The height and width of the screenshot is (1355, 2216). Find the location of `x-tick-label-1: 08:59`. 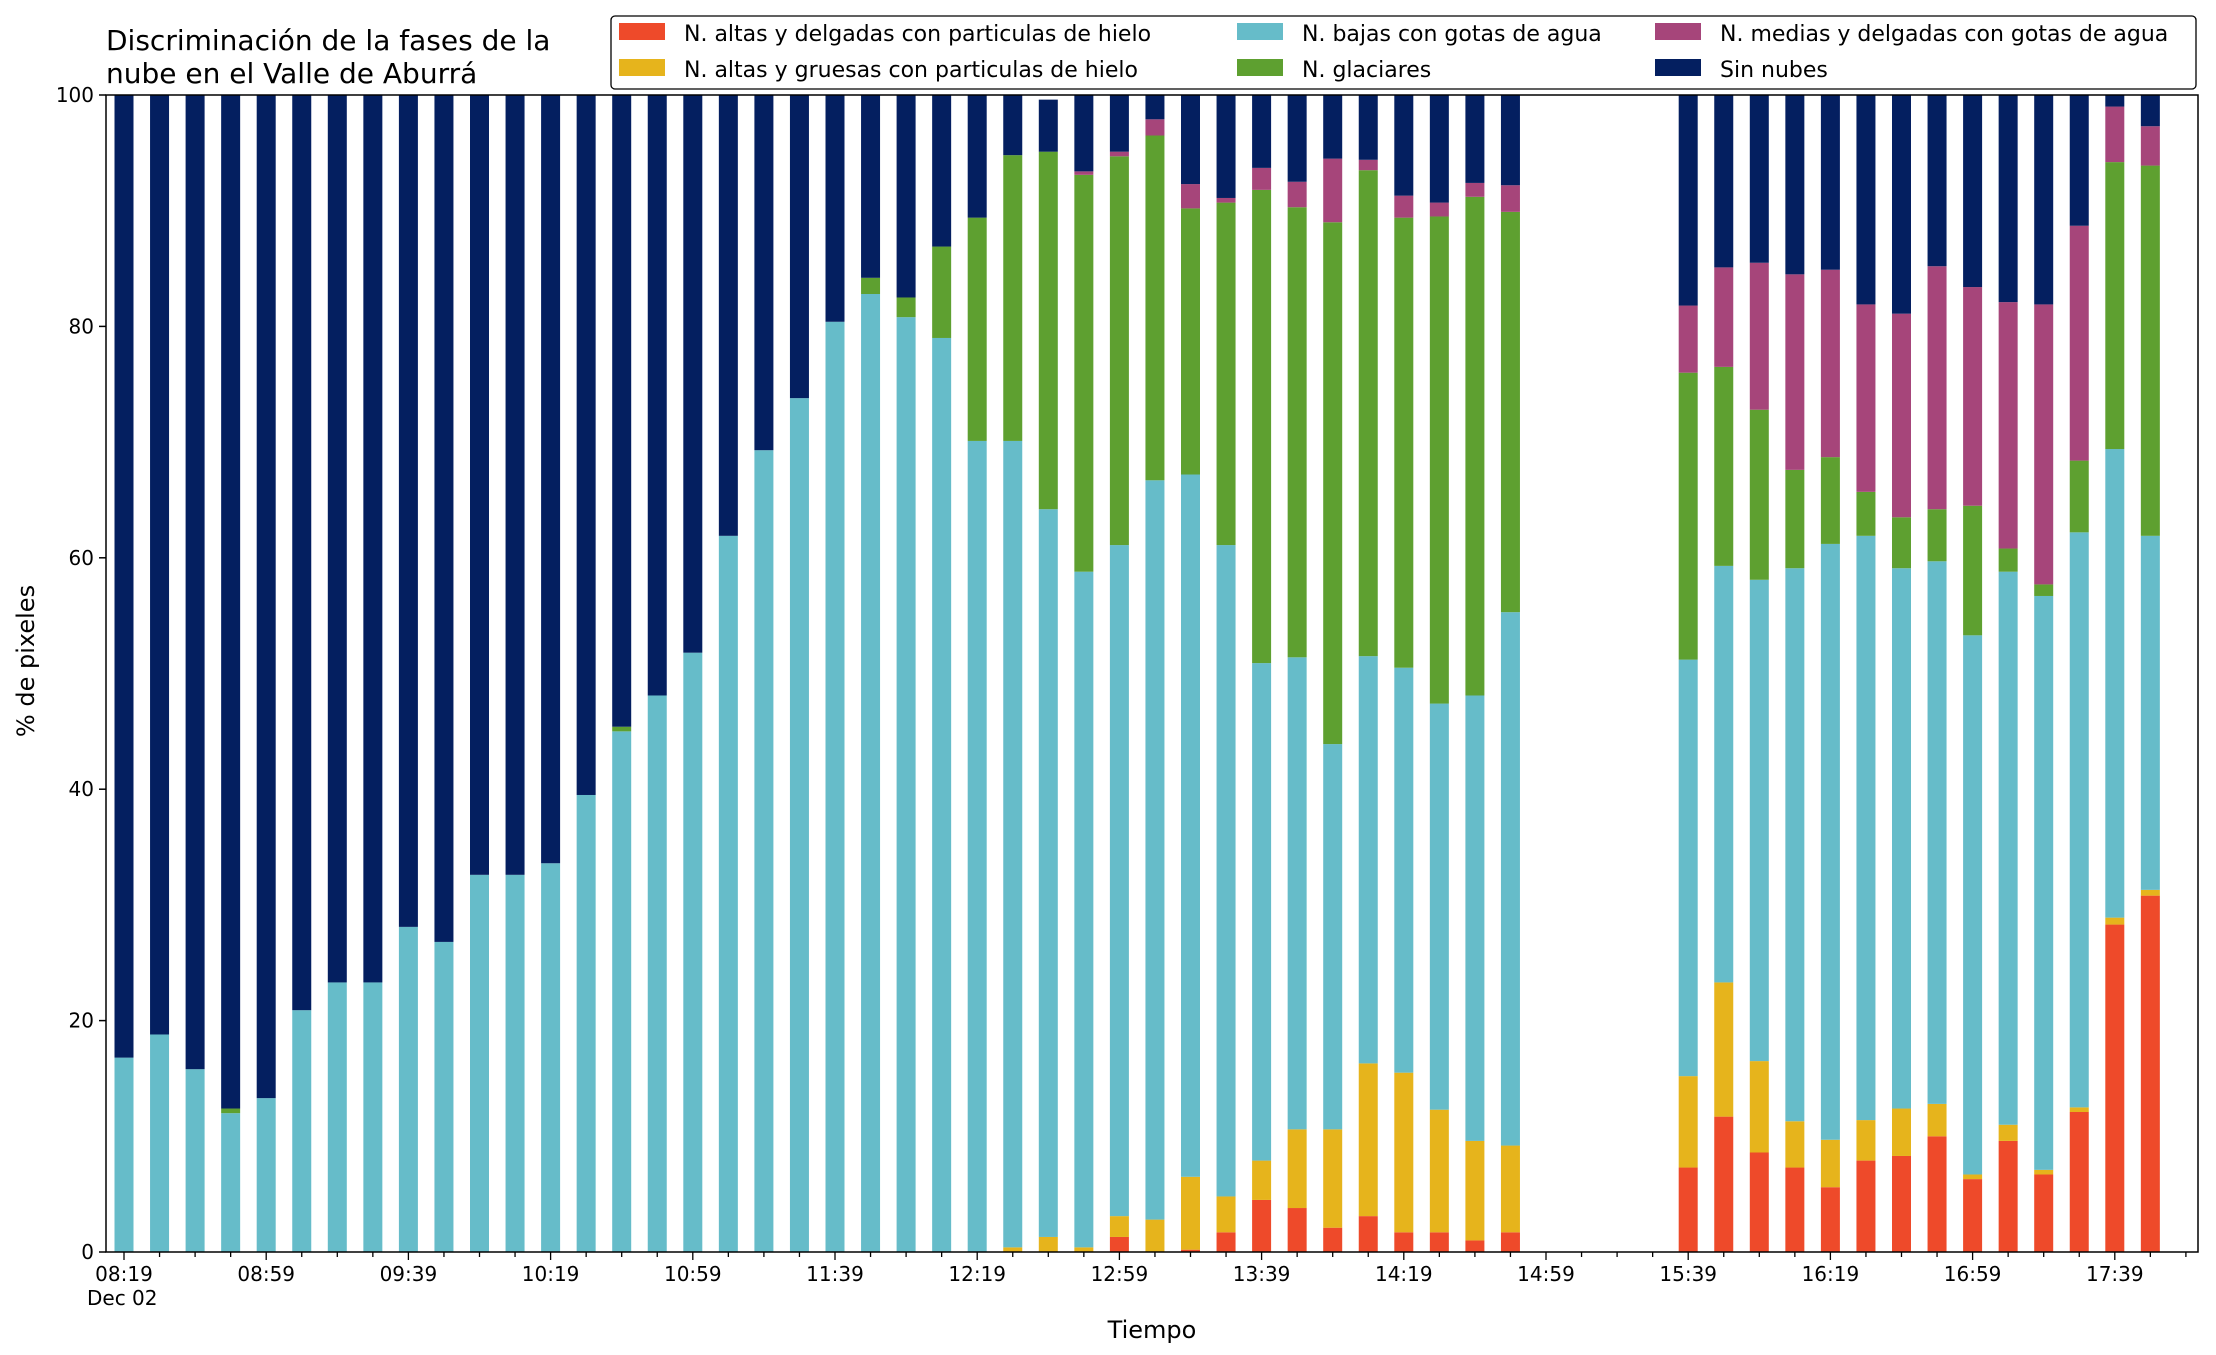

x-tick-label-1: 08:59 is located at coordinates (266, 1274).